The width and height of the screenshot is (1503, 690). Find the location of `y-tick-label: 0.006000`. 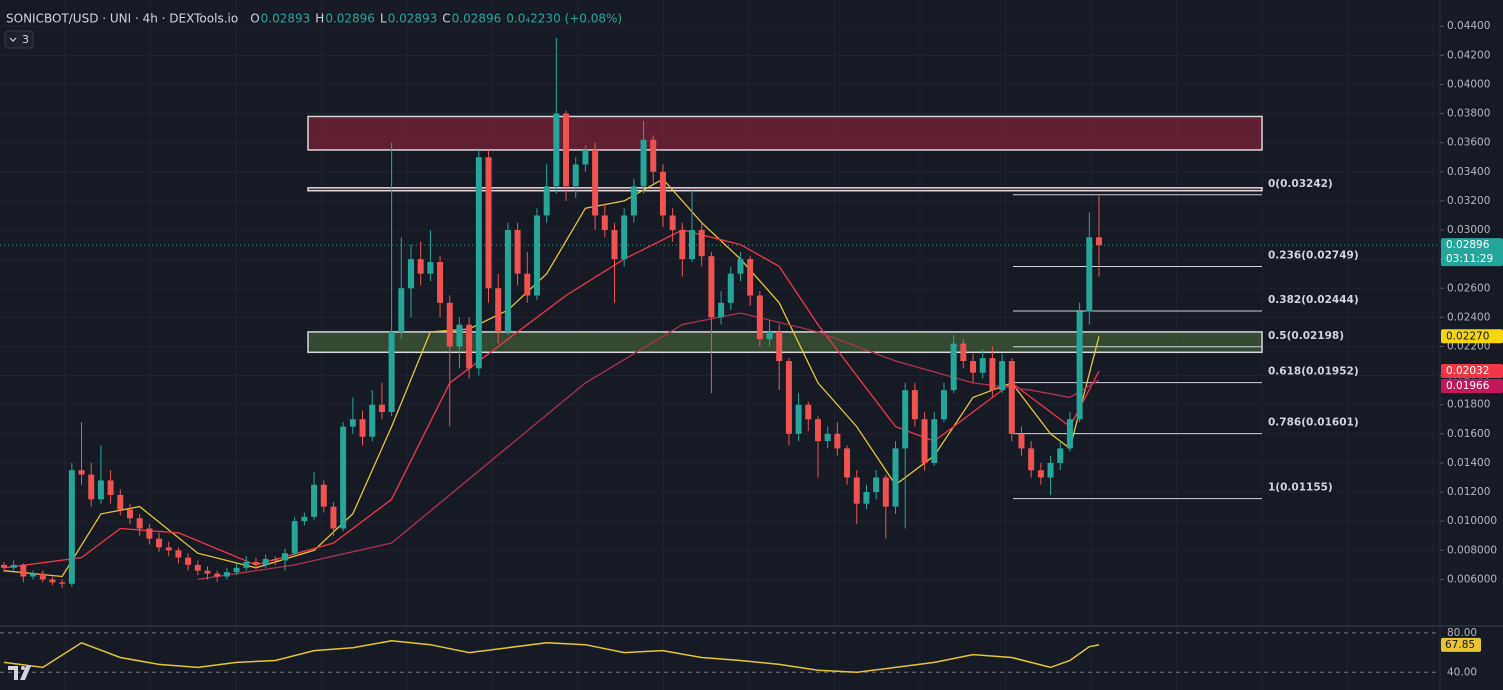

y-tick-label: 0.006000 is located at coordinates (1472, 579).